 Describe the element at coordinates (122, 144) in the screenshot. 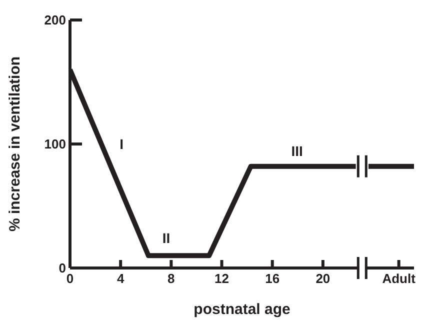

I see `annotation: I` at that location.